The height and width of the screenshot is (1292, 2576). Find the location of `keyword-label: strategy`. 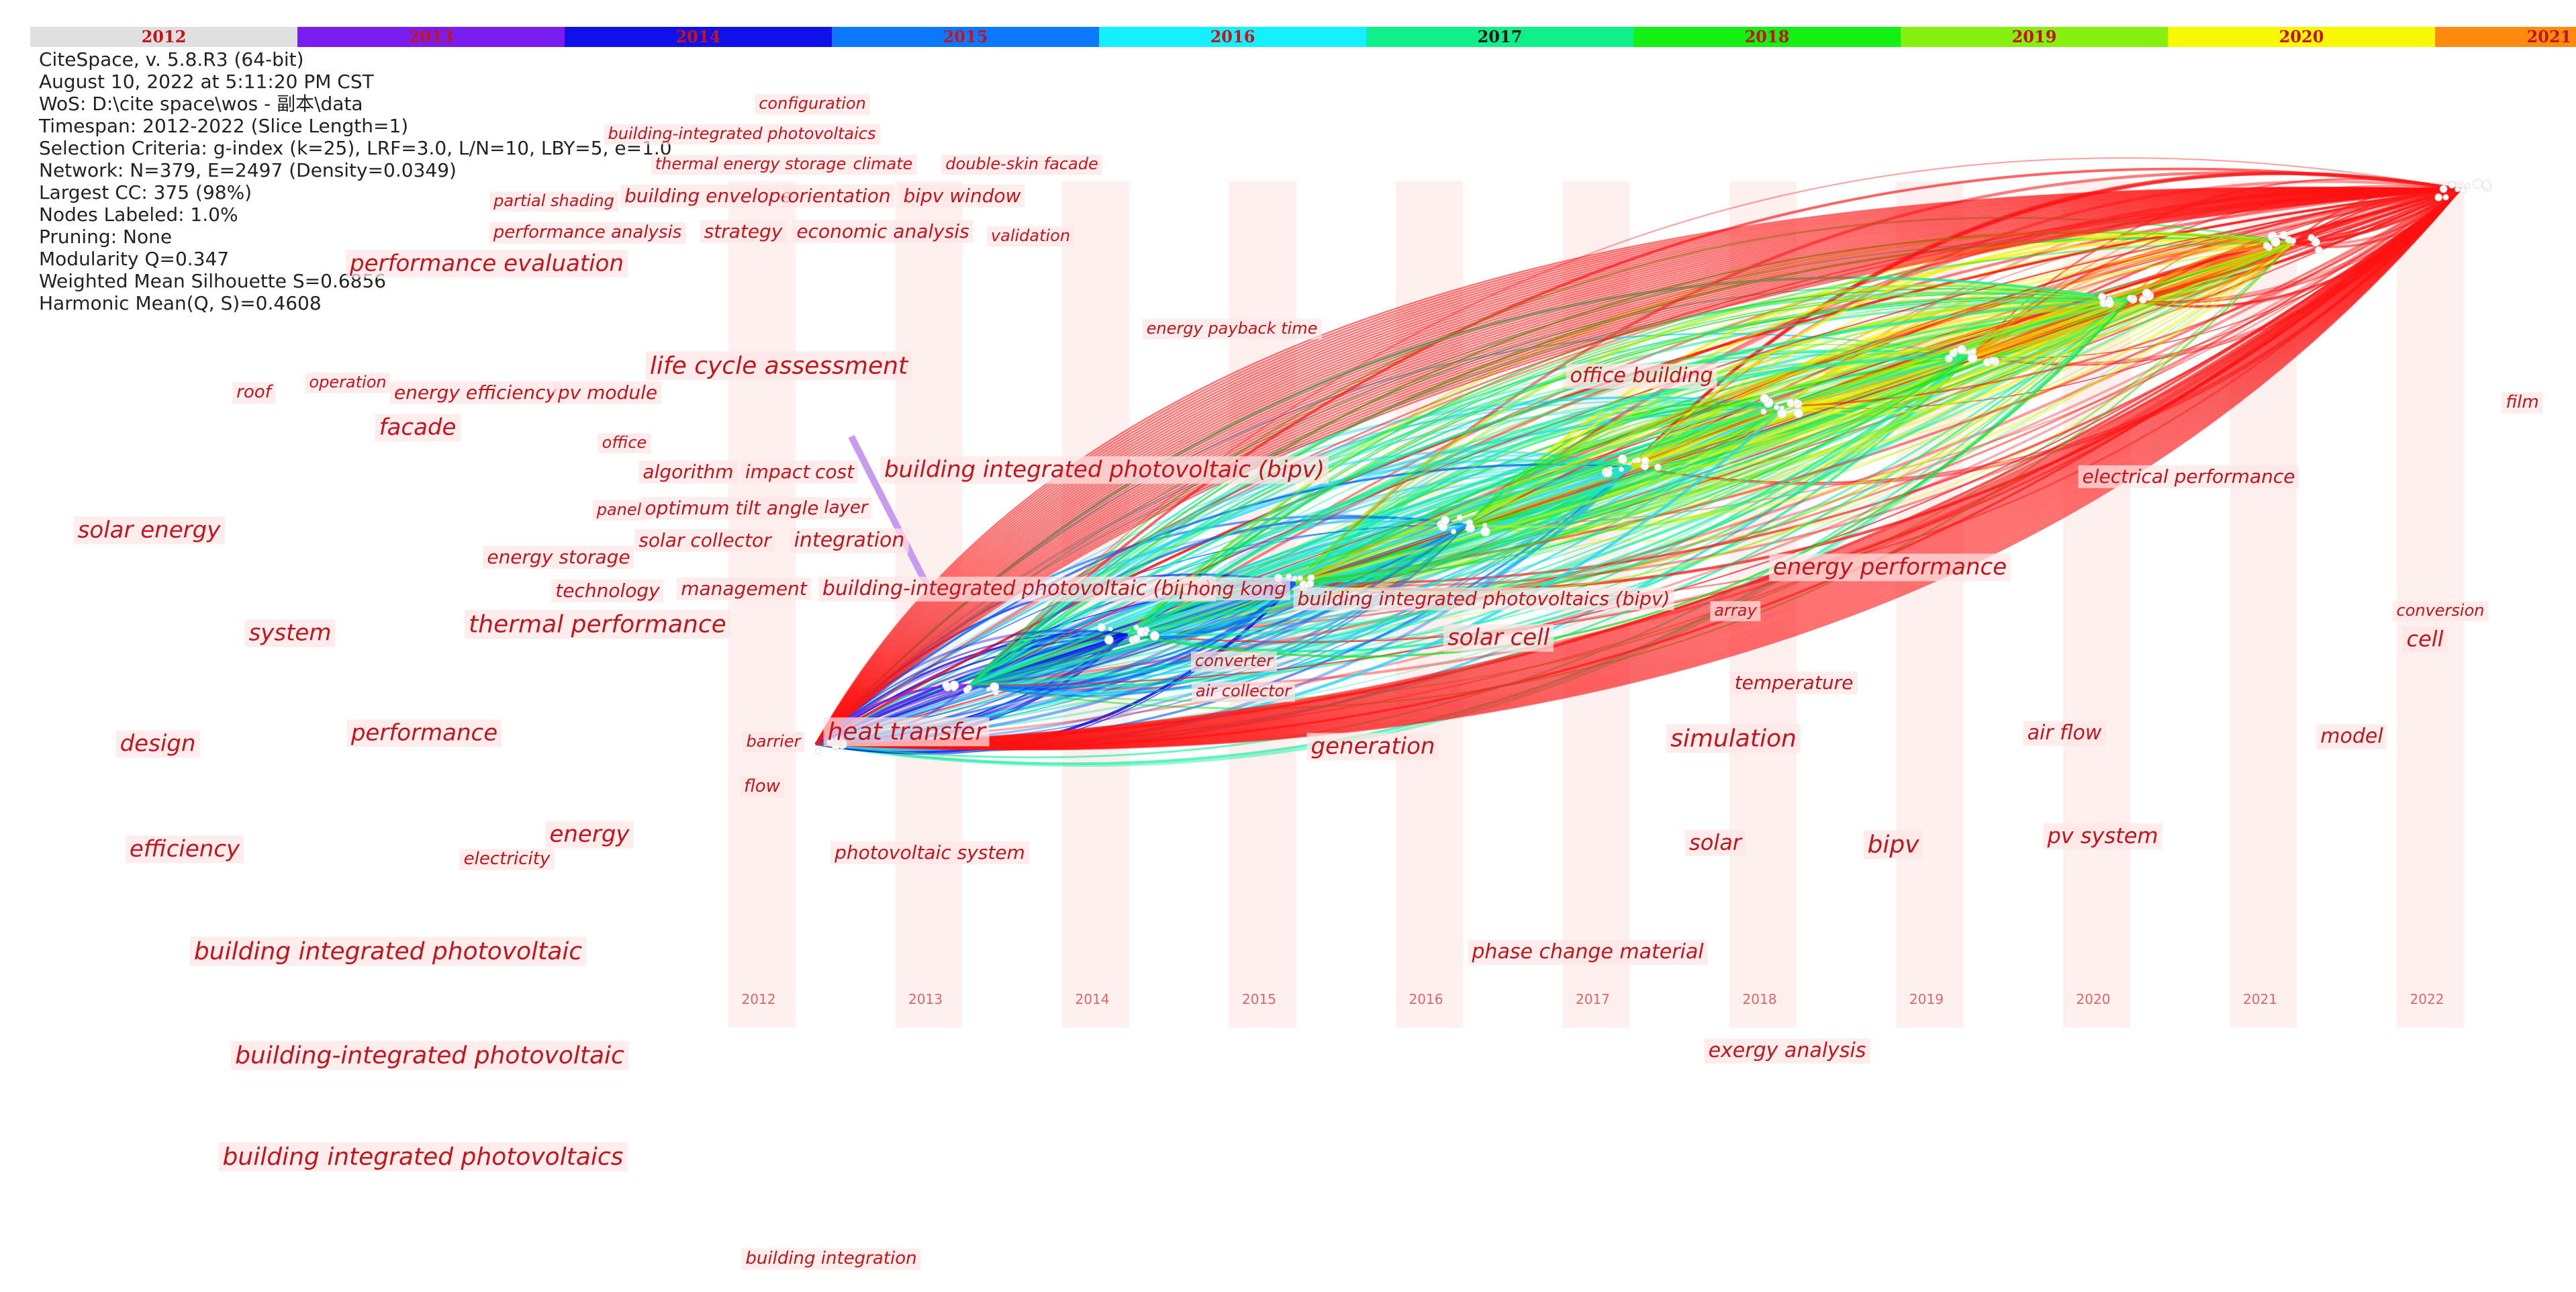

keyword-label: strategy is located at coordinates (743, 232).